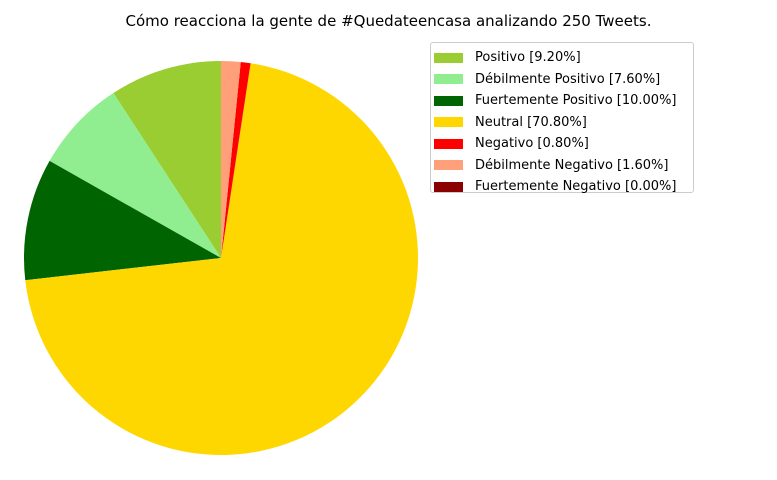 This screenshot has height=480, width=777. I want to click on legend-label: Negativo [0.80%], so click(532, 144).